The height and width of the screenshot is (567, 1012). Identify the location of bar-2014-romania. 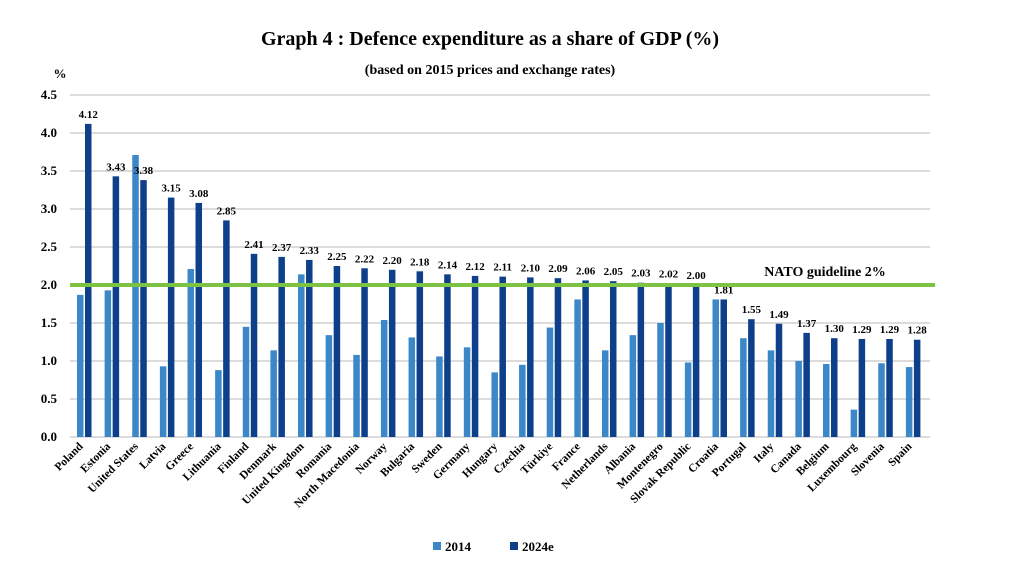
(329, 386).